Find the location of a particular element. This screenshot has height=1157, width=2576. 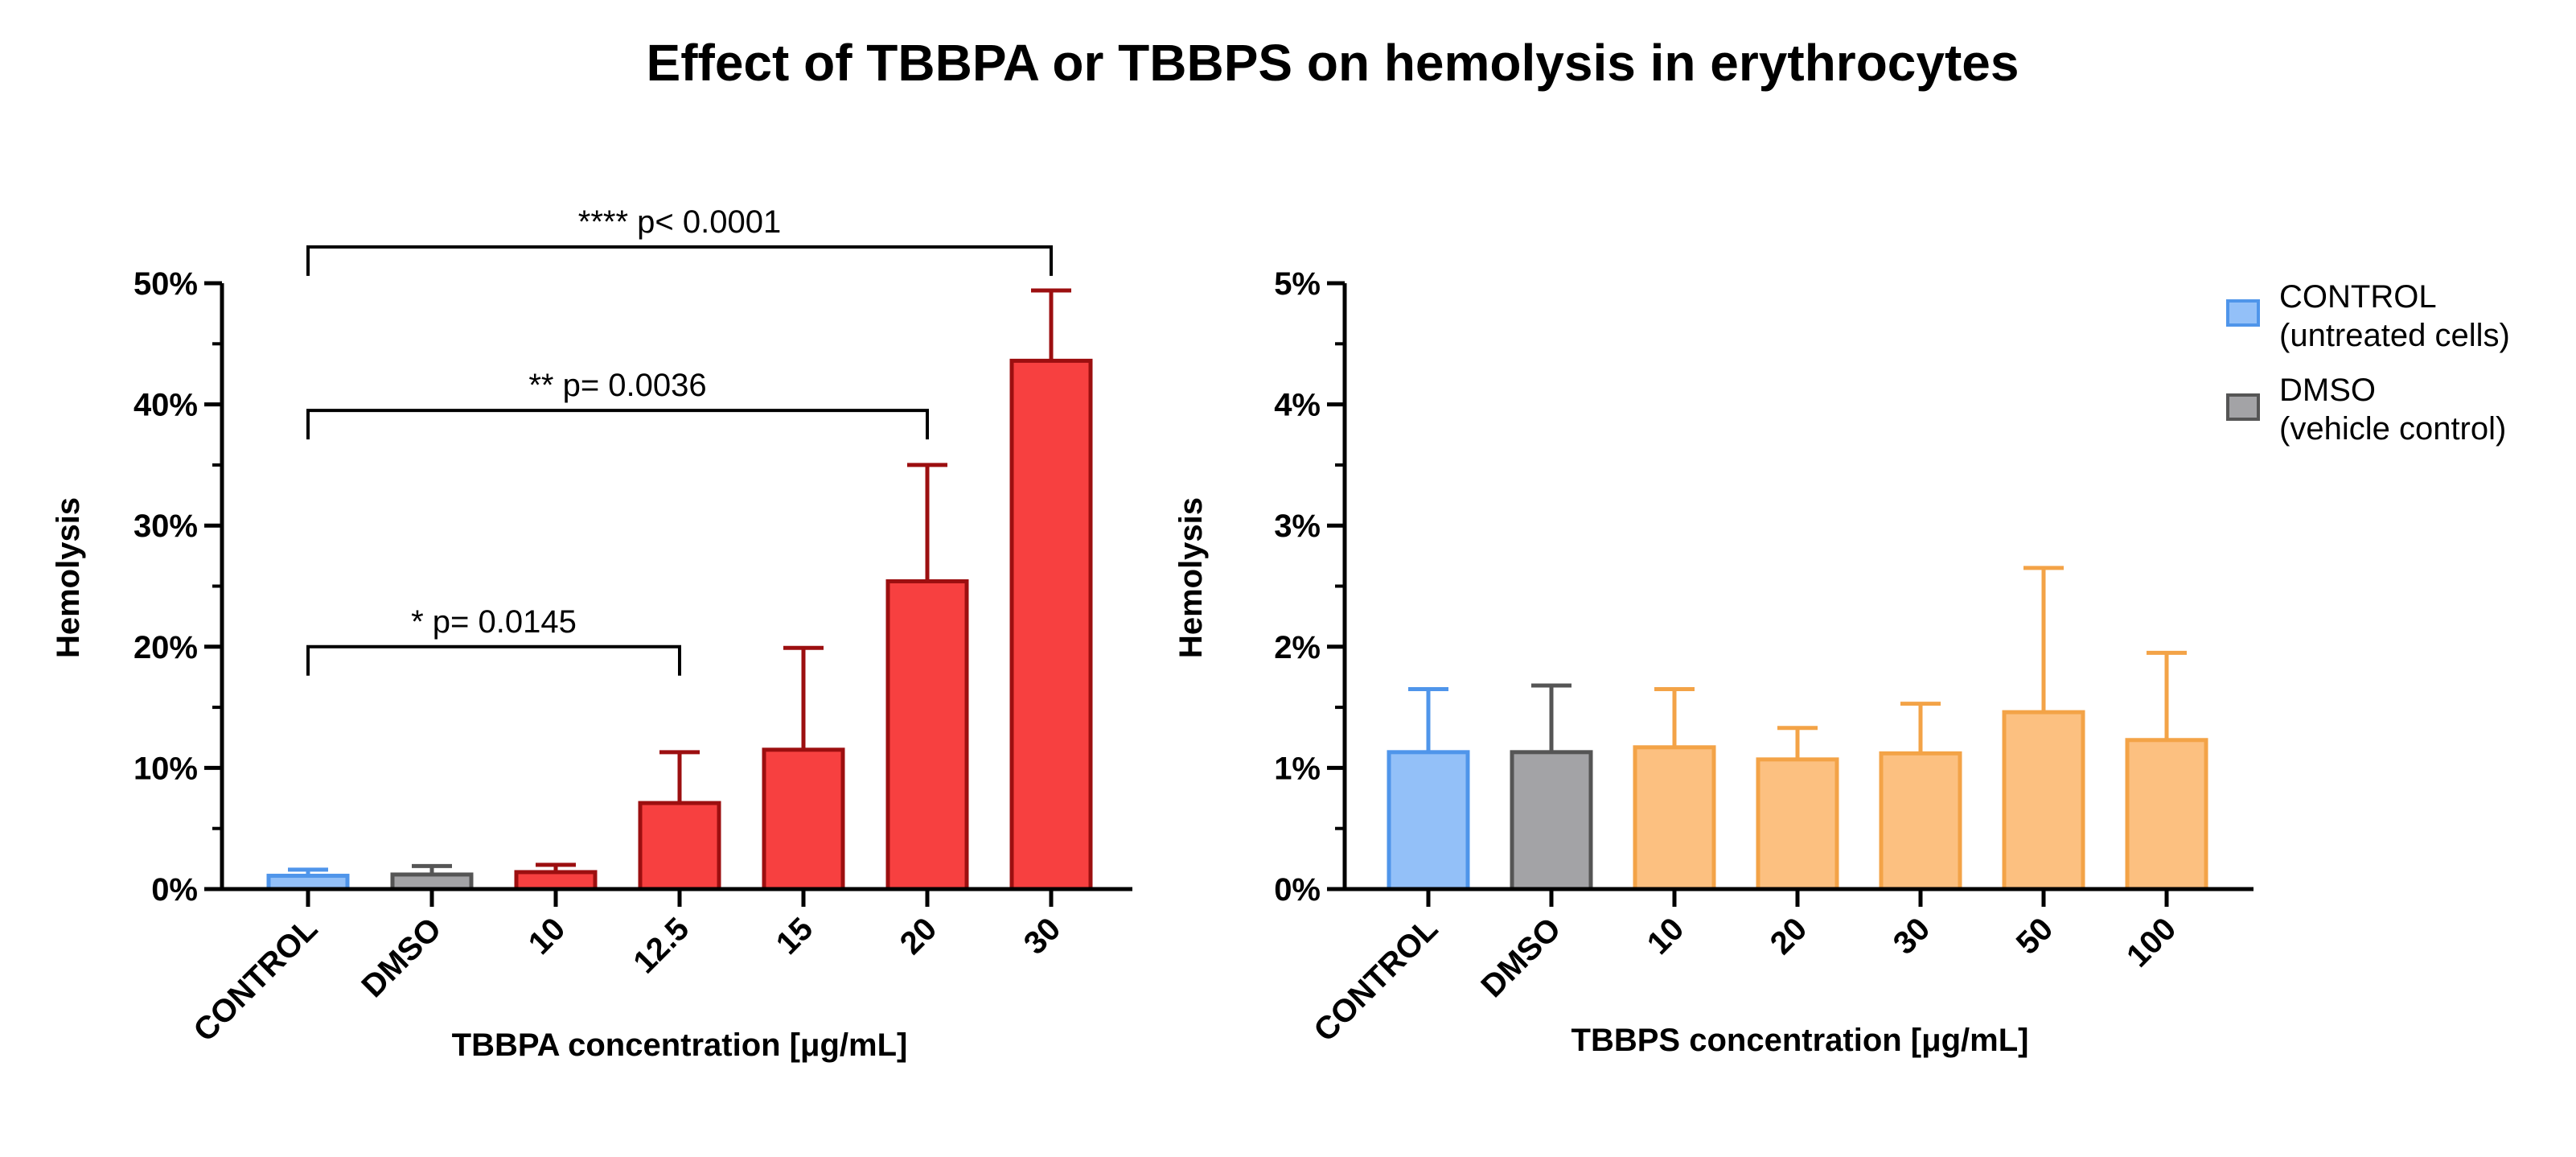

x-tick-label: 100 is located at coordinates (2151, 942).